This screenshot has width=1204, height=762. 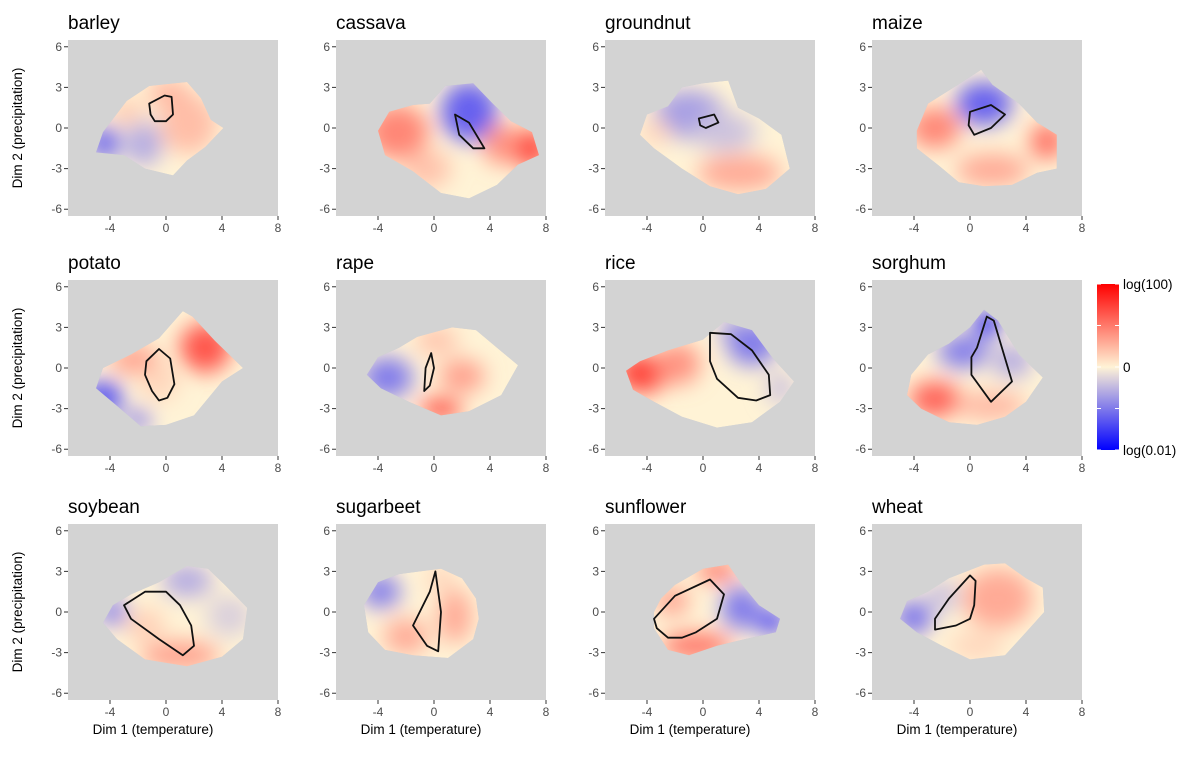 What do you see at coordinates (378, 507) in the screenshot?
I see `panel-title: sugarbeet` at bounding box center [378, 507].